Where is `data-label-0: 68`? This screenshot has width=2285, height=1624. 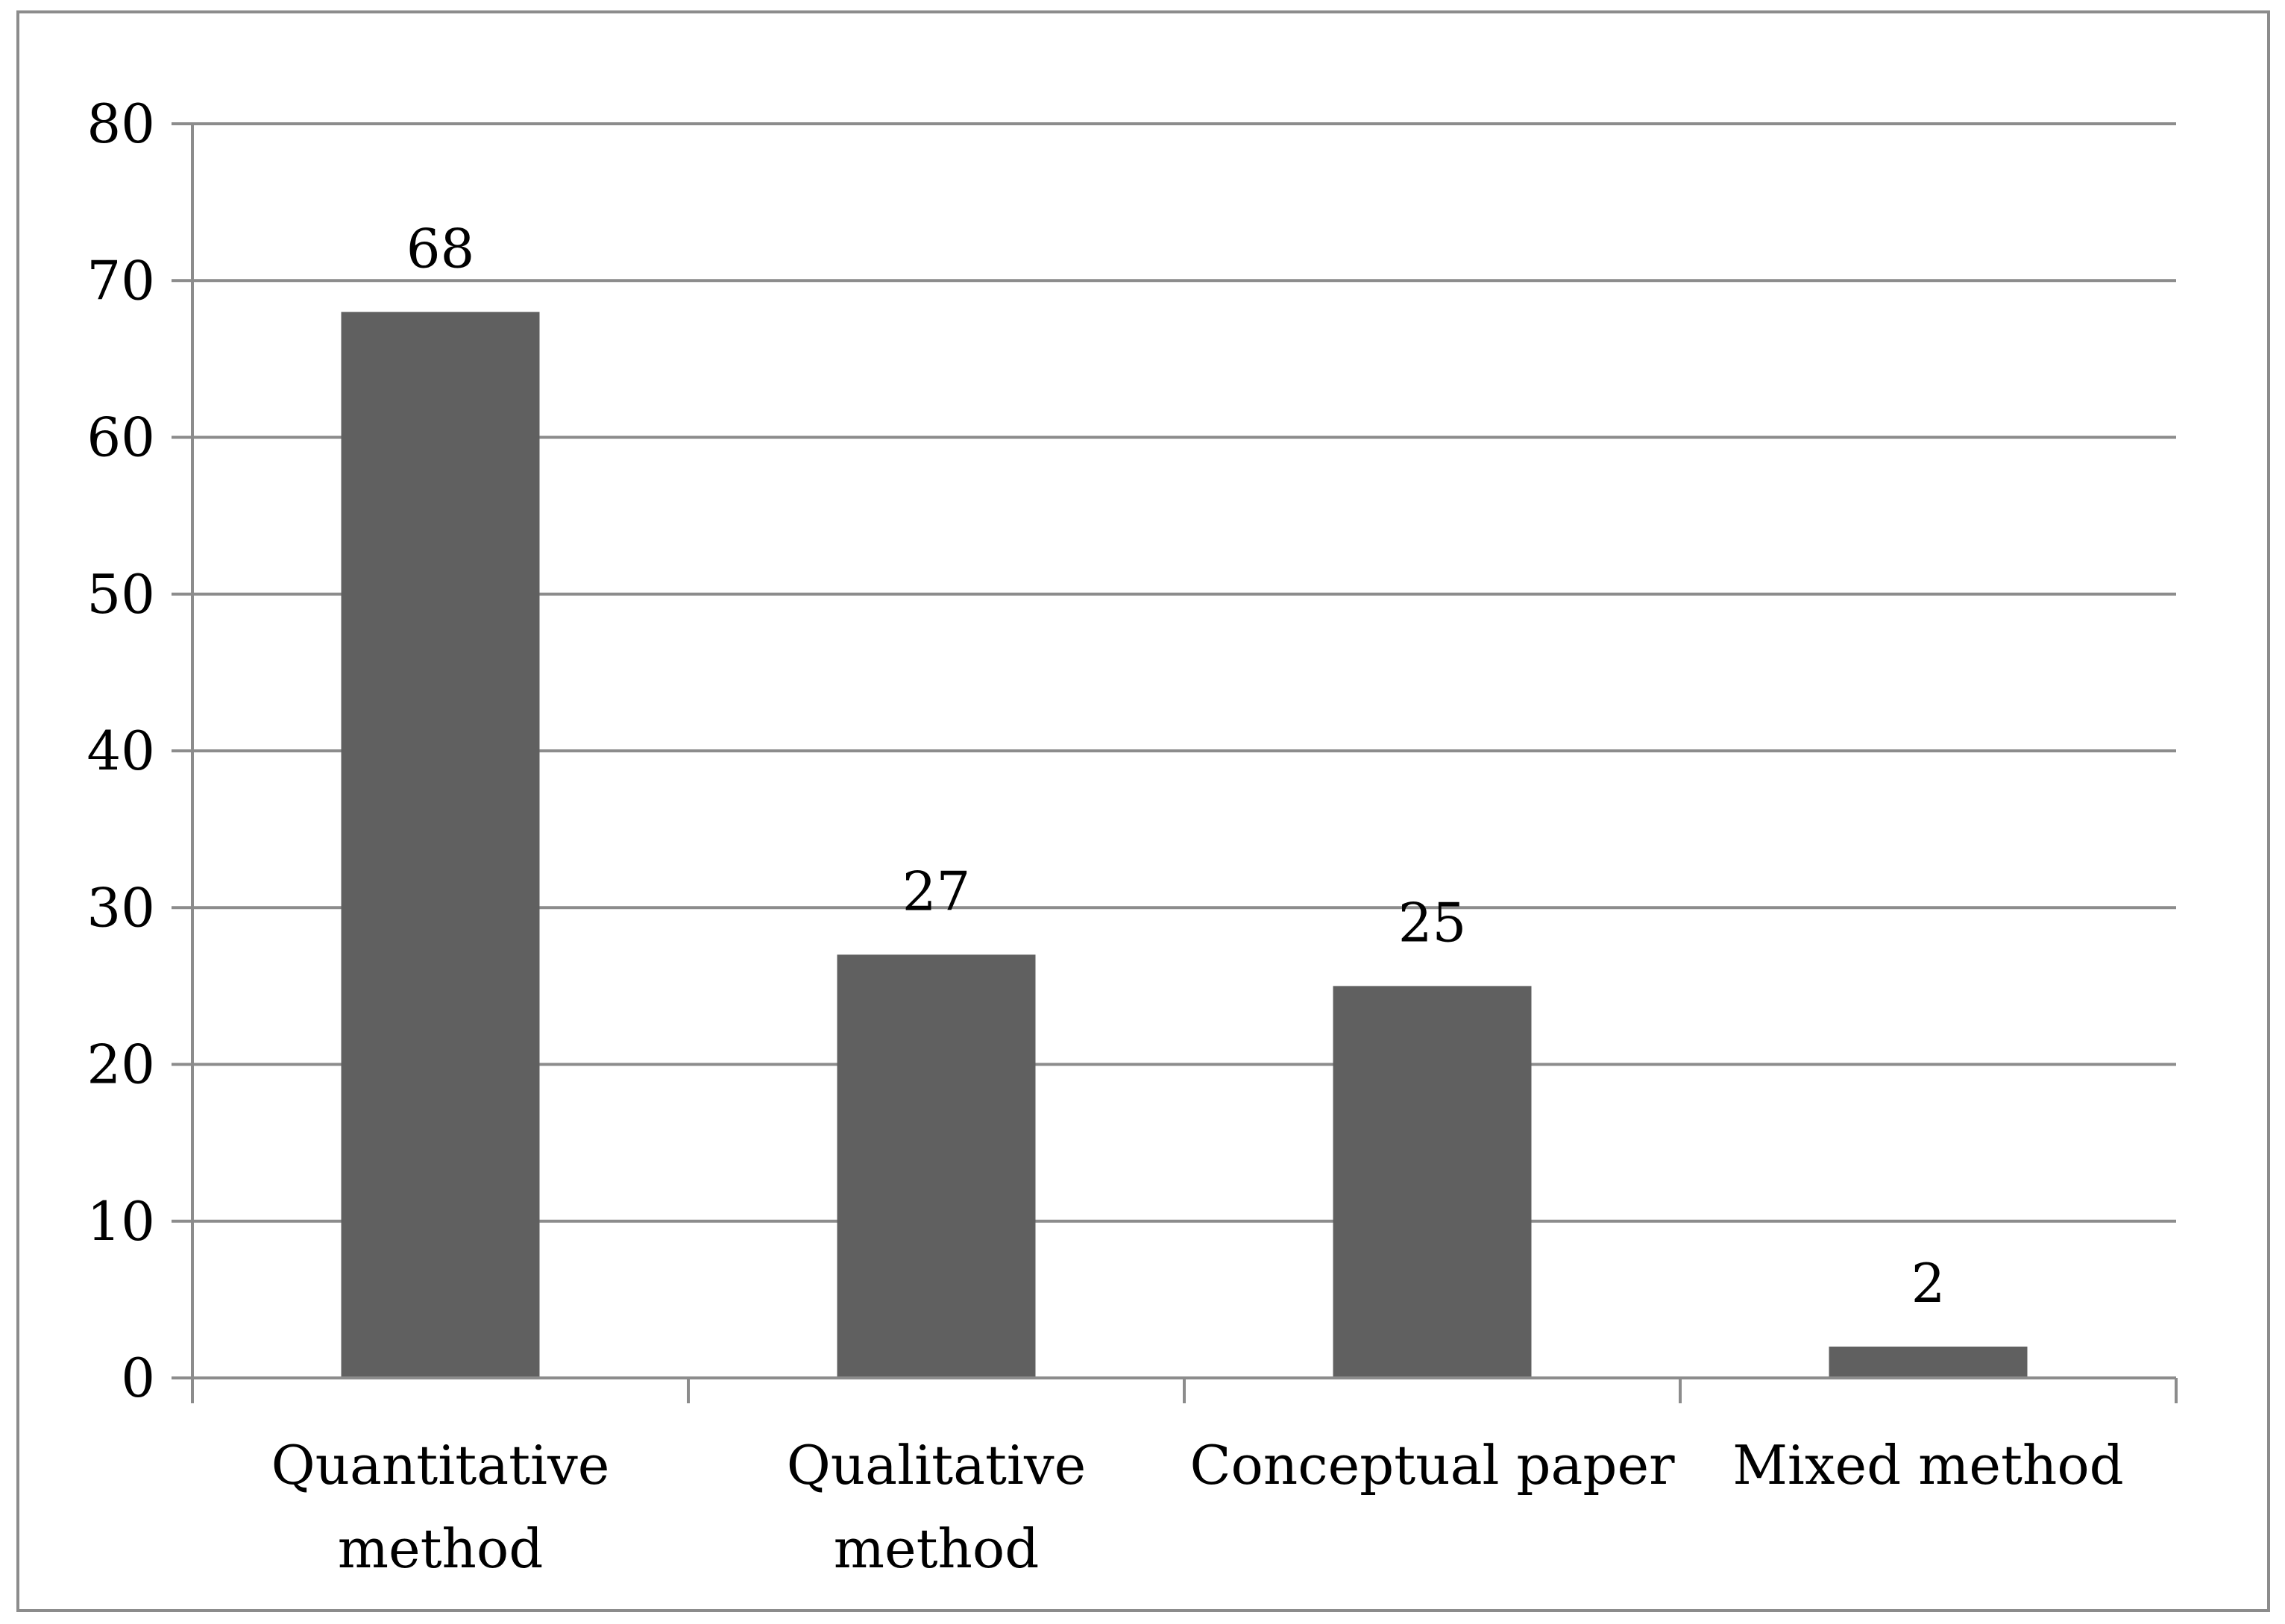 data-label-0: 68 is located at coordinates (440, 248).